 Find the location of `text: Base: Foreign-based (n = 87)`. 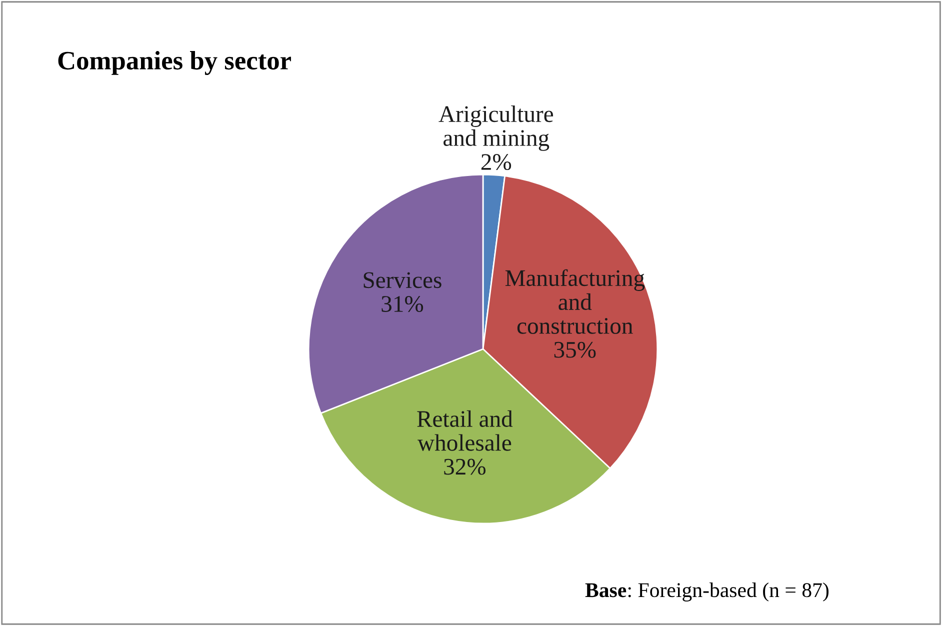

text: Base: Foreign-based (n = 87) is located at coordinates (707, 592).